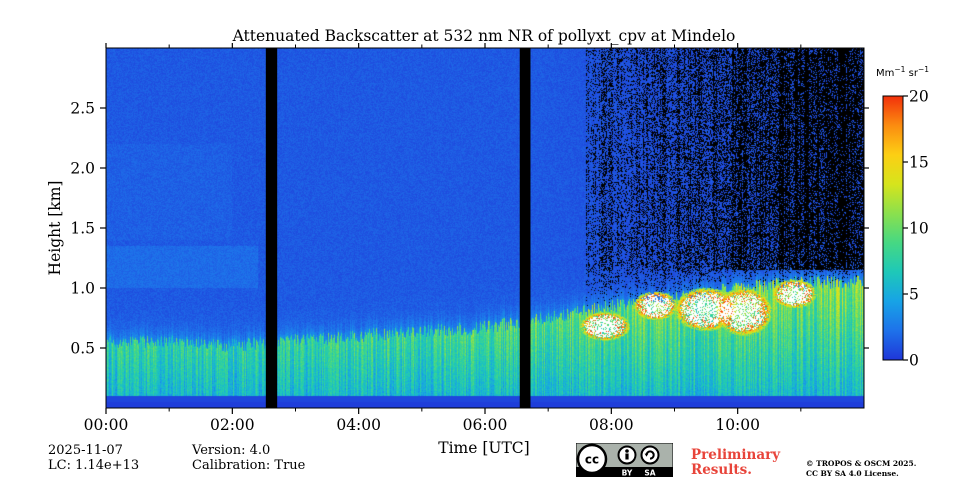 Image resolution: width=960 pixels, height=480 pixels. I want to click on attribution-icon, so click(627, 455).